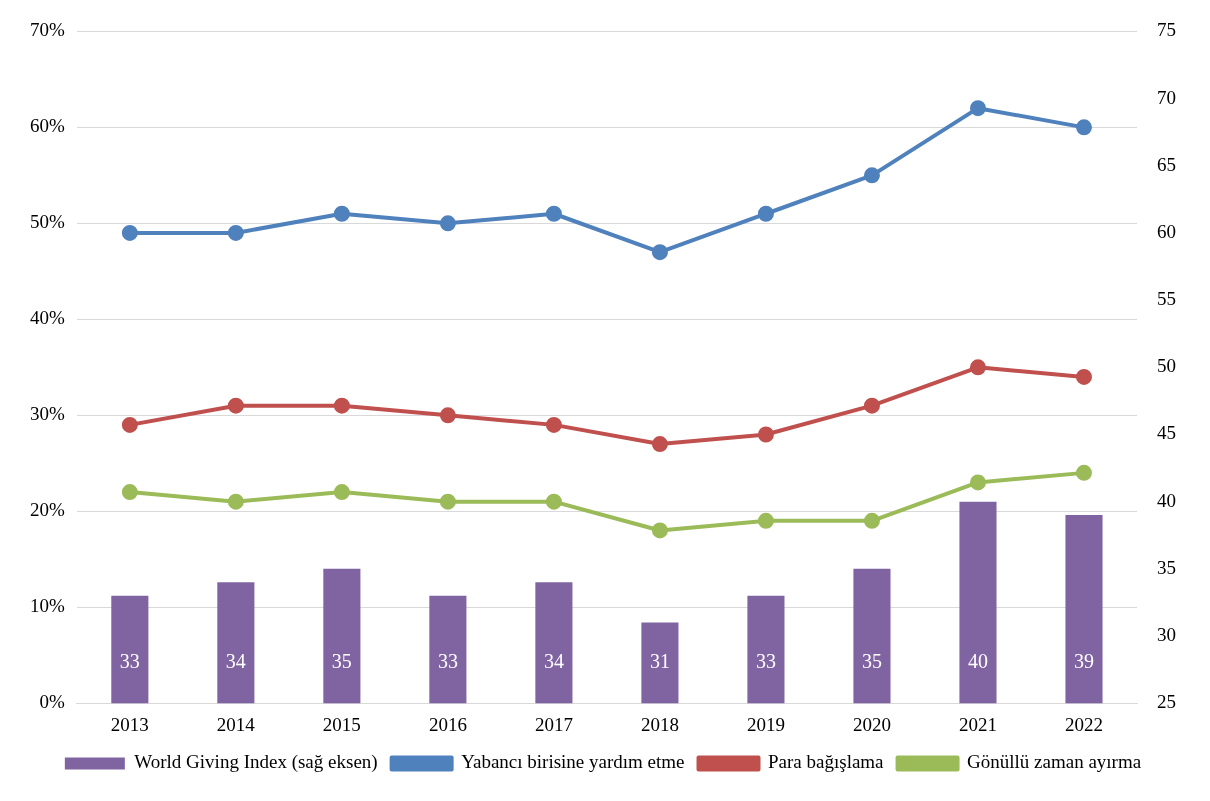  What do you see at coordinates (1166, 299) in the screenshot?
I see `y2-tick-label: 55` at bounding box center [1166, 299].